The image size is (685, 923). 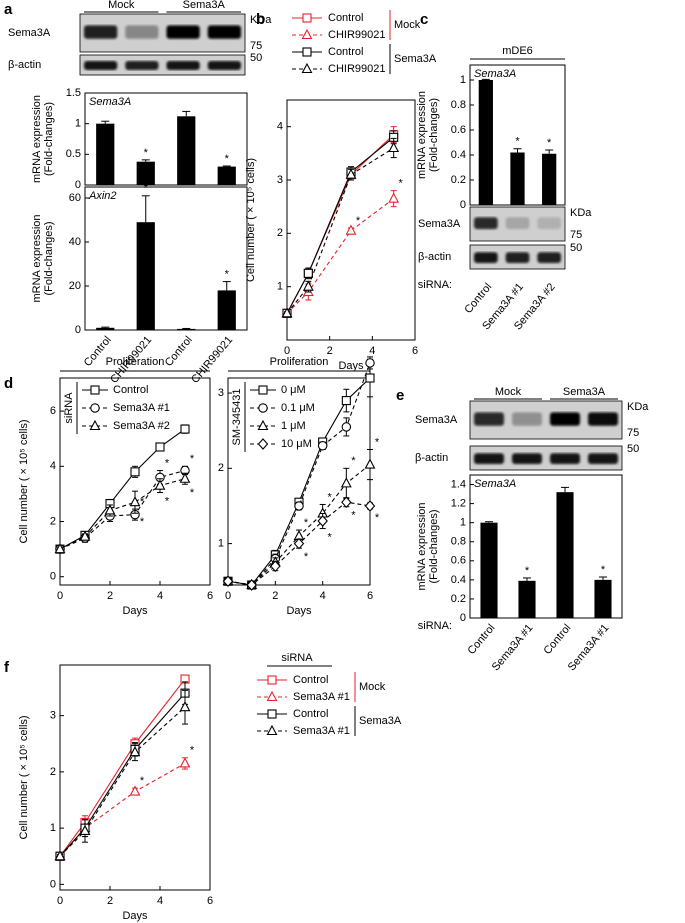 What do you see at coordinates (75, 198) in the screenshot?
I see `y-tick-label: 60` at bounding box center [75, 198].